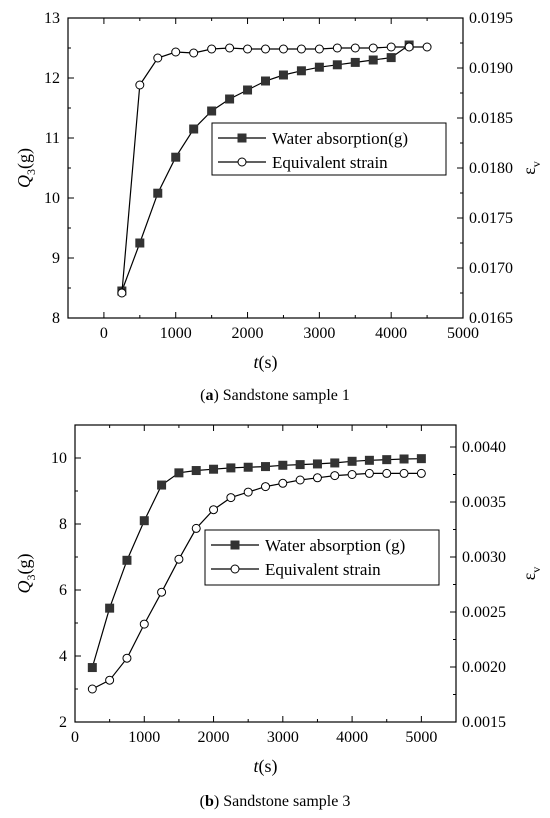  I want to click on x-tick-label: 1000, so click(176, 333).